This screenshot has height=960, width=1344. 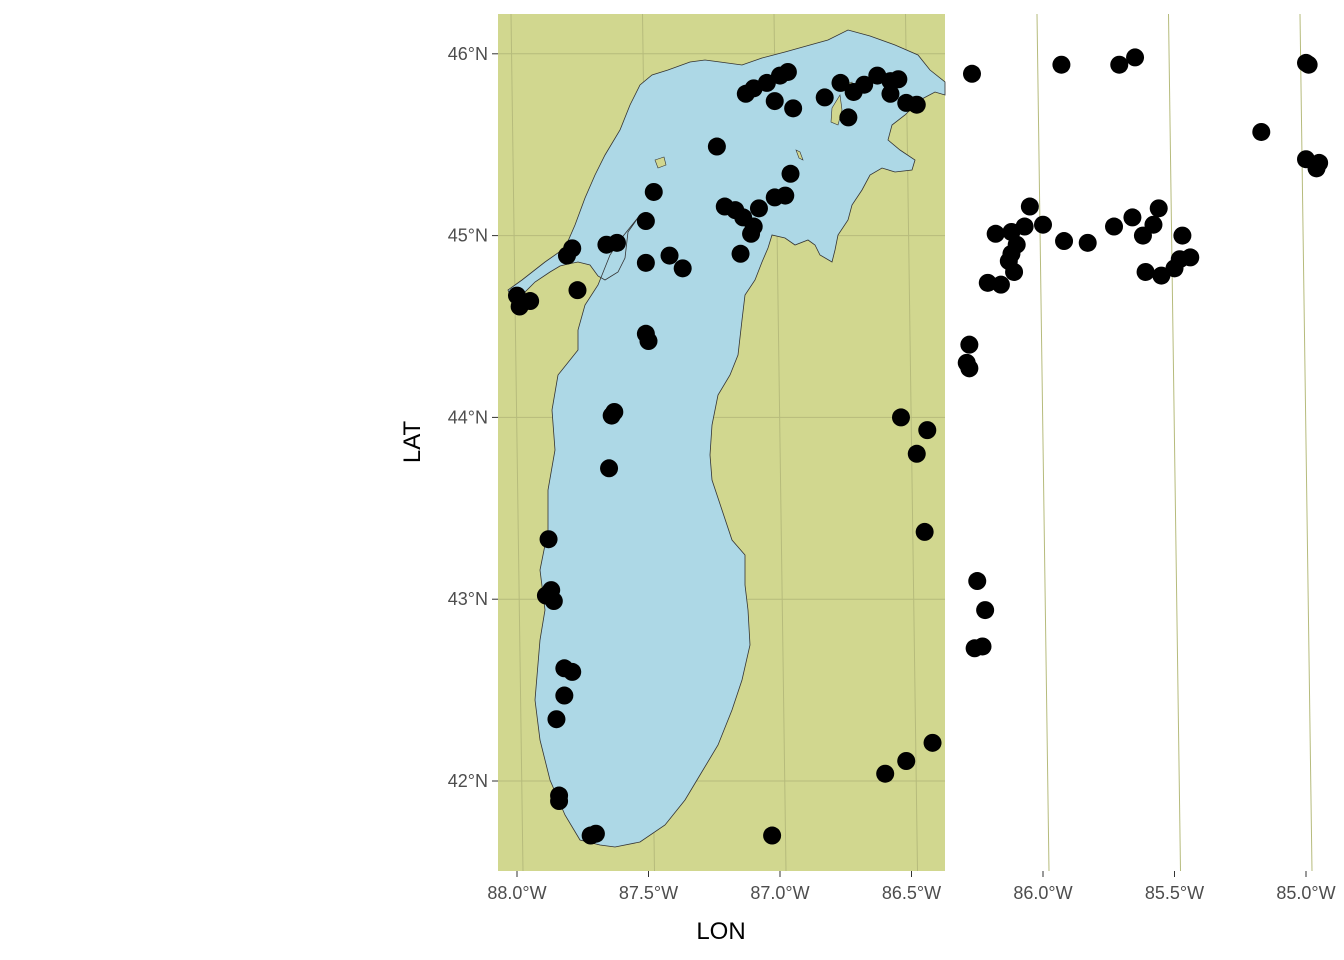 I want to click on y-tick-label: 43°N, so click(x=468, y=599).